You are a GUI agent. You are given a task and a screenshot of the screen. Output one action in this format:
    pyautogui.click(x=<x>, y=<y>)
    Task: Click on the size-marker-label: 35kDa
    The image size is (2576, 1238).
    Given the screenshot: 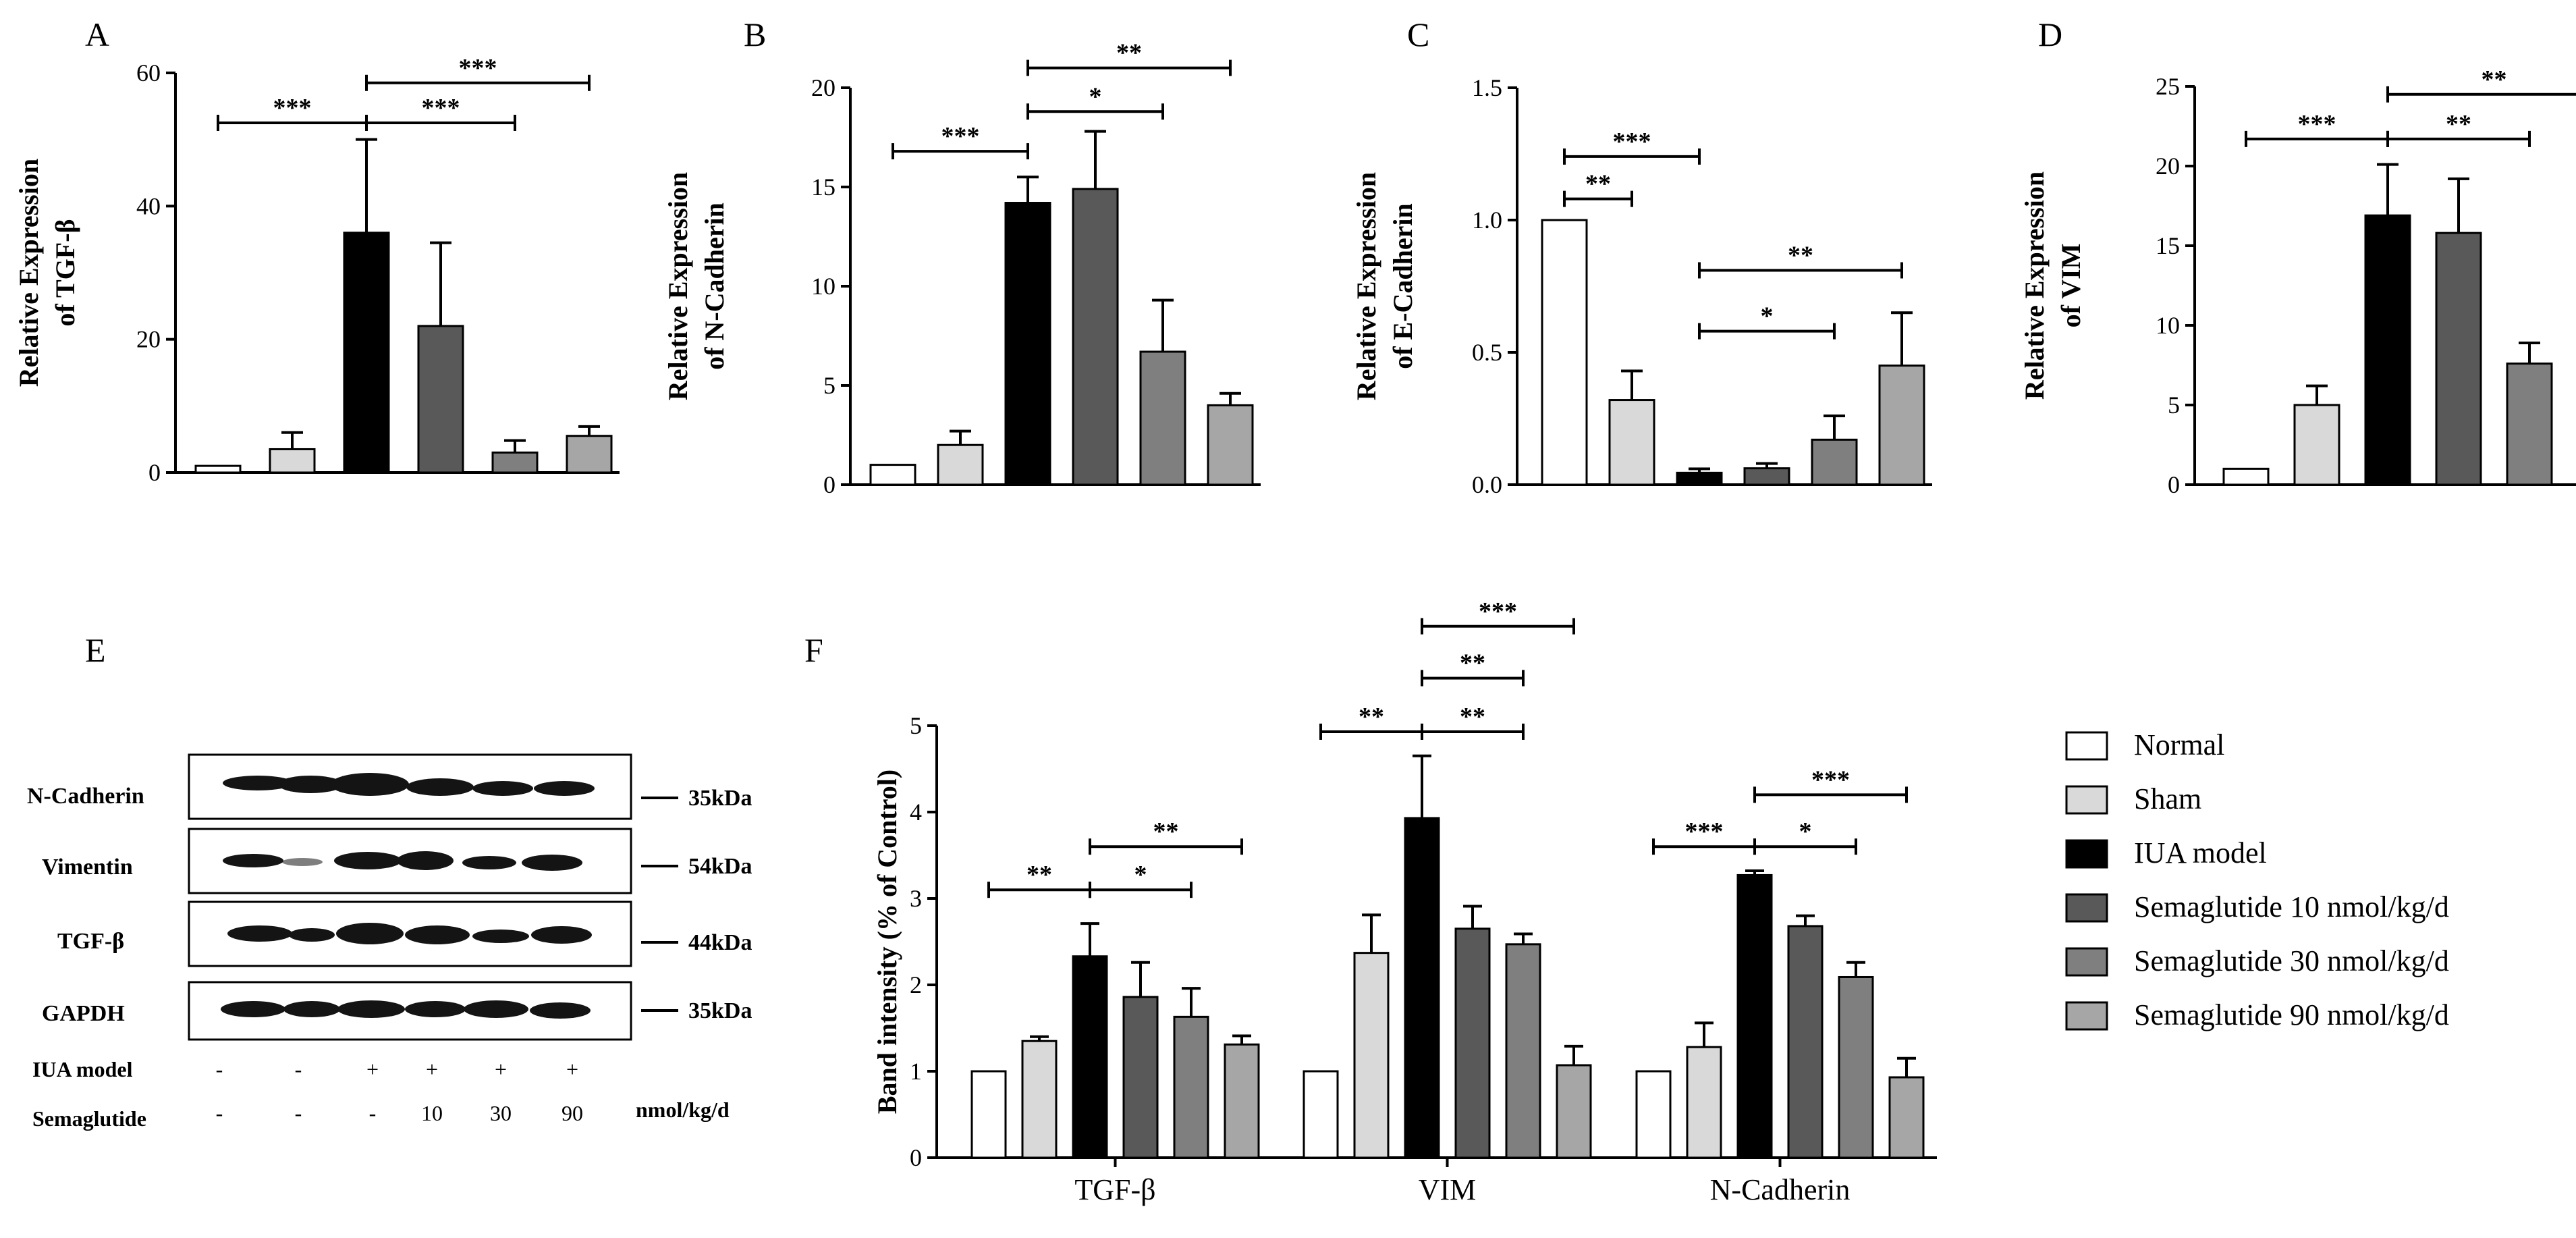 What is the action you would take?
    pyautogui.click(x=720, y=798)
    